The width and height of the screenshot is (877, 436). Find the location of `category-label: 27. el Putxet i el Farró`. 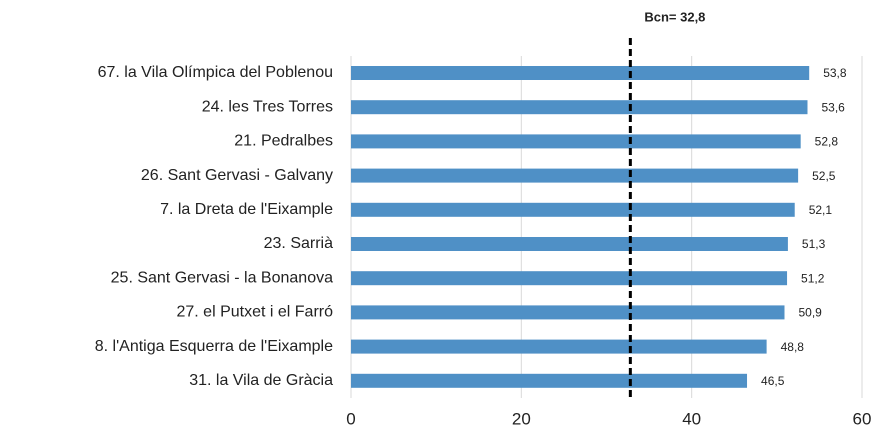

category-label: 27. el Putxet i el Farró is located at coordinates (254, 312).